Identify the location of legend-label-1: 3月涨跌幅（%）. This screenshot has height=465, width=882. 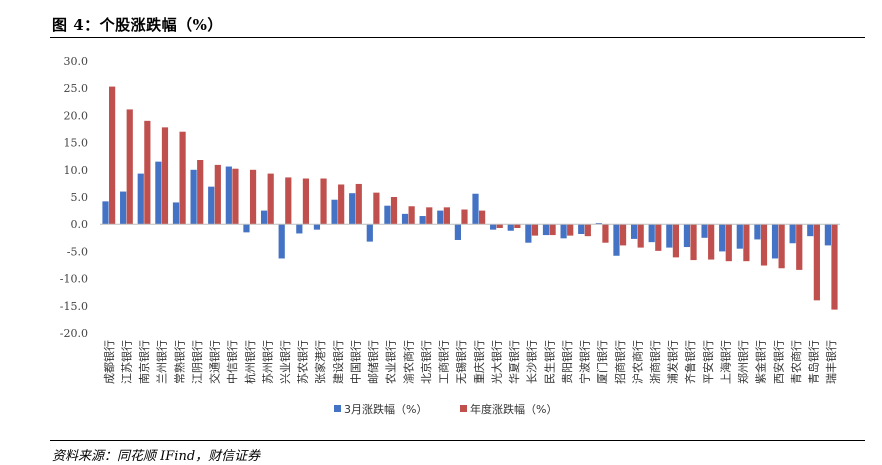
(385, 409).